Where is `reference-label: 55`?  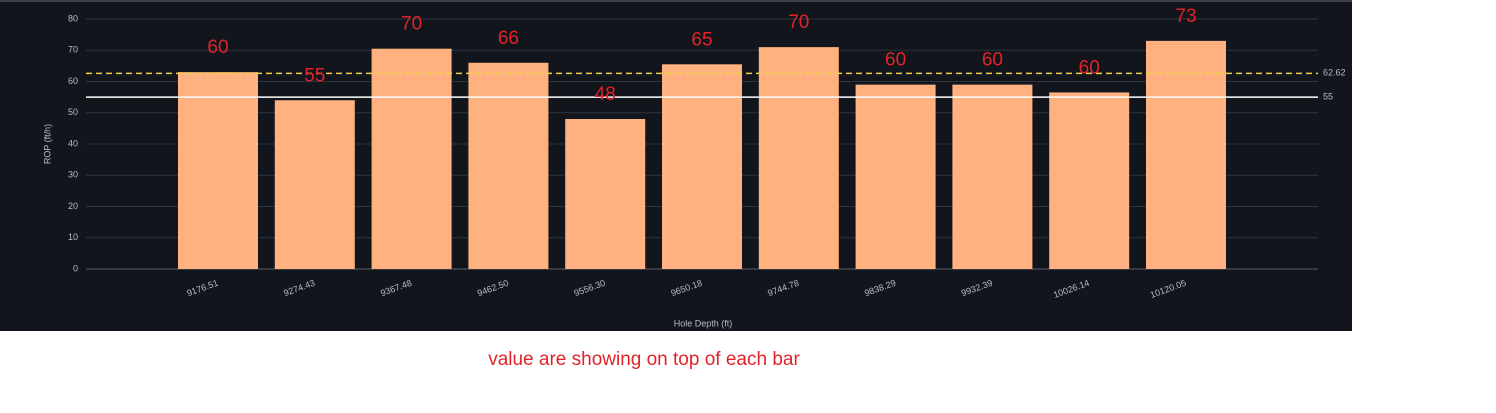 reference-label: 55 is located at coordinates (1328, 97).